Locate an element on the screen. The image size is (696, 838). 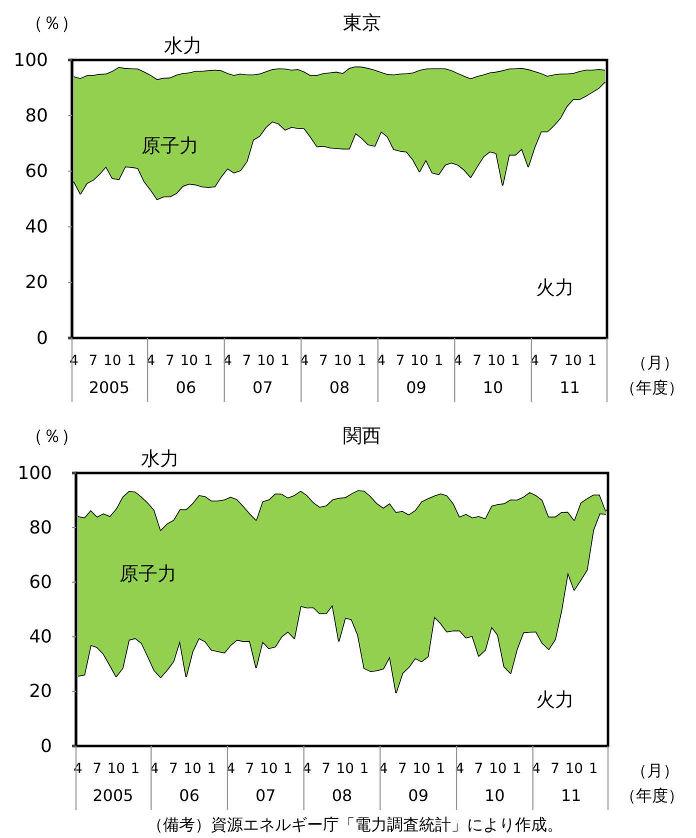
chart-title: 東京 is located at coordinates (362, 23).